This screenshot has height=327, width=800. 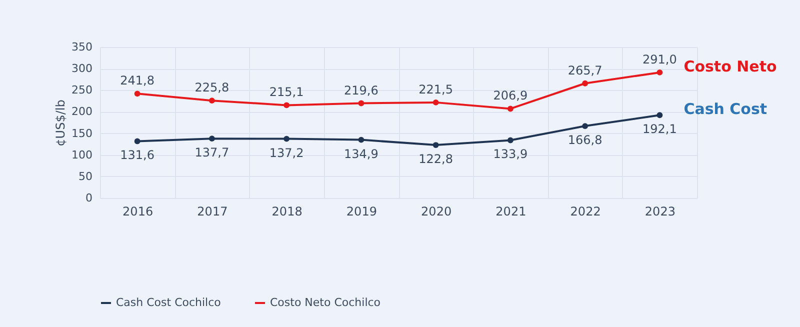 What do you see at coordinates (137, 155) in the screenshot?
I see `data-label: 131,6` at bounding box center [137, 155].